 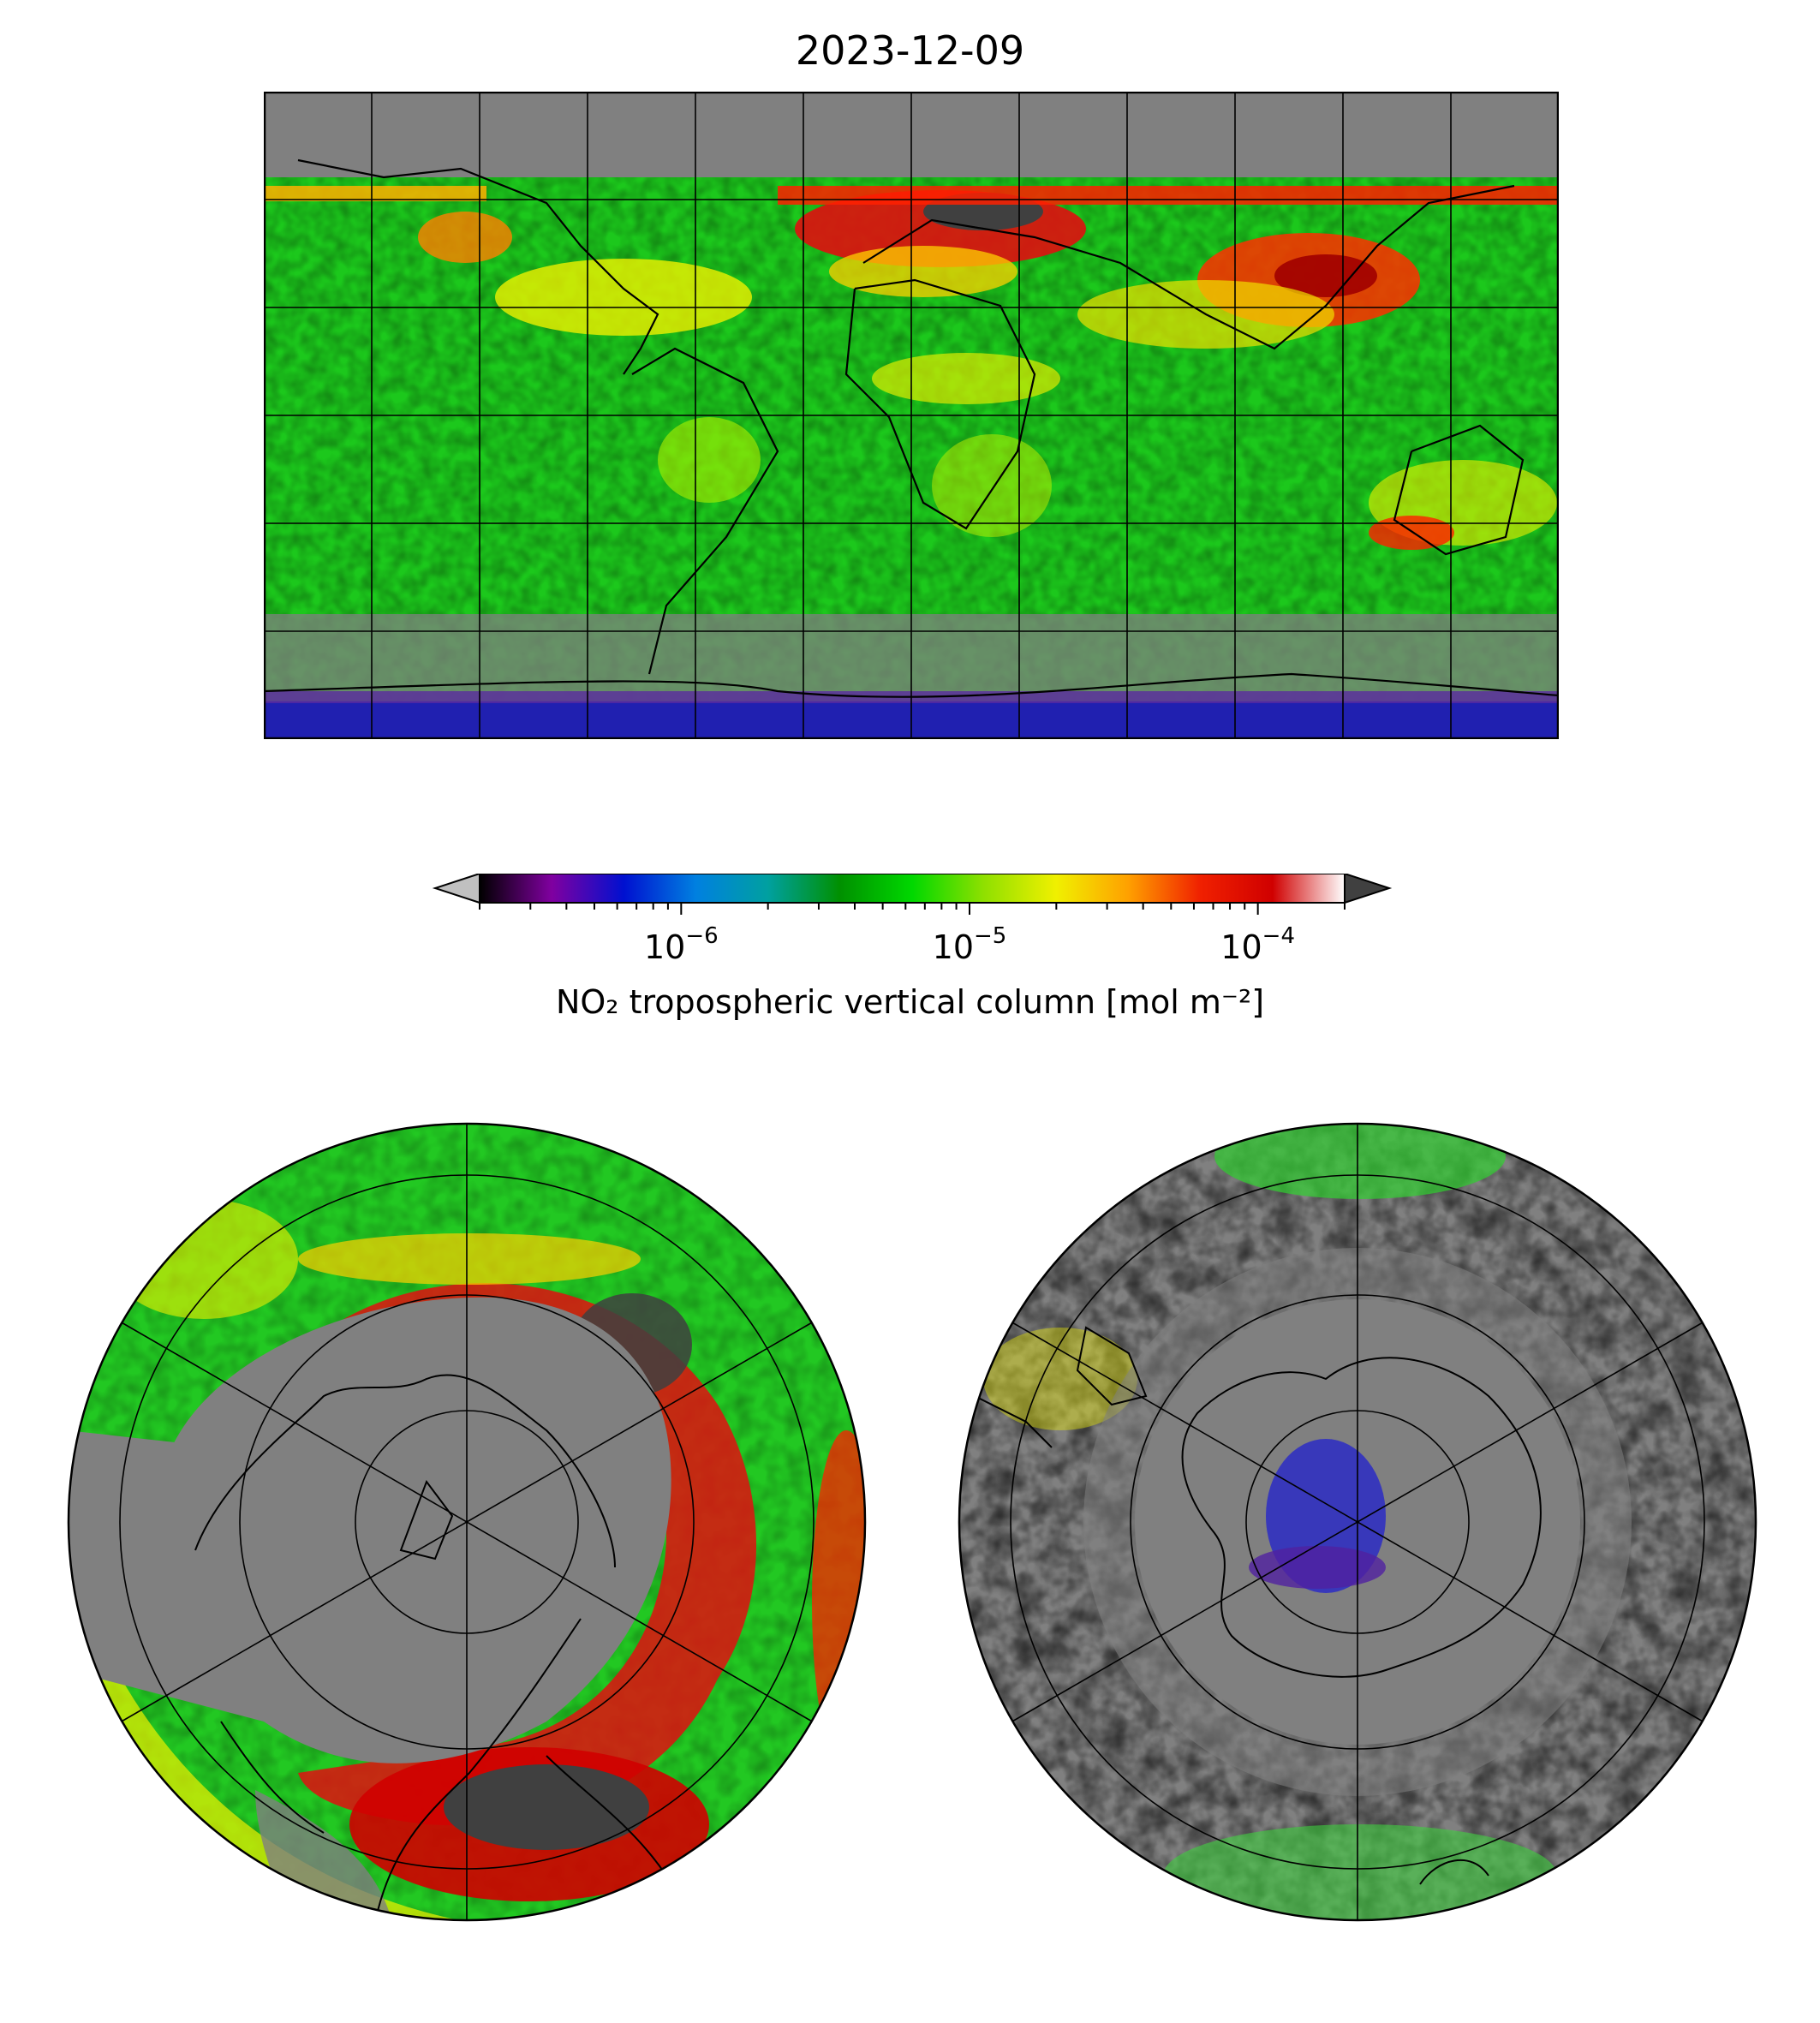 I want to click on colorbar-body, so click(x=912, y=889).